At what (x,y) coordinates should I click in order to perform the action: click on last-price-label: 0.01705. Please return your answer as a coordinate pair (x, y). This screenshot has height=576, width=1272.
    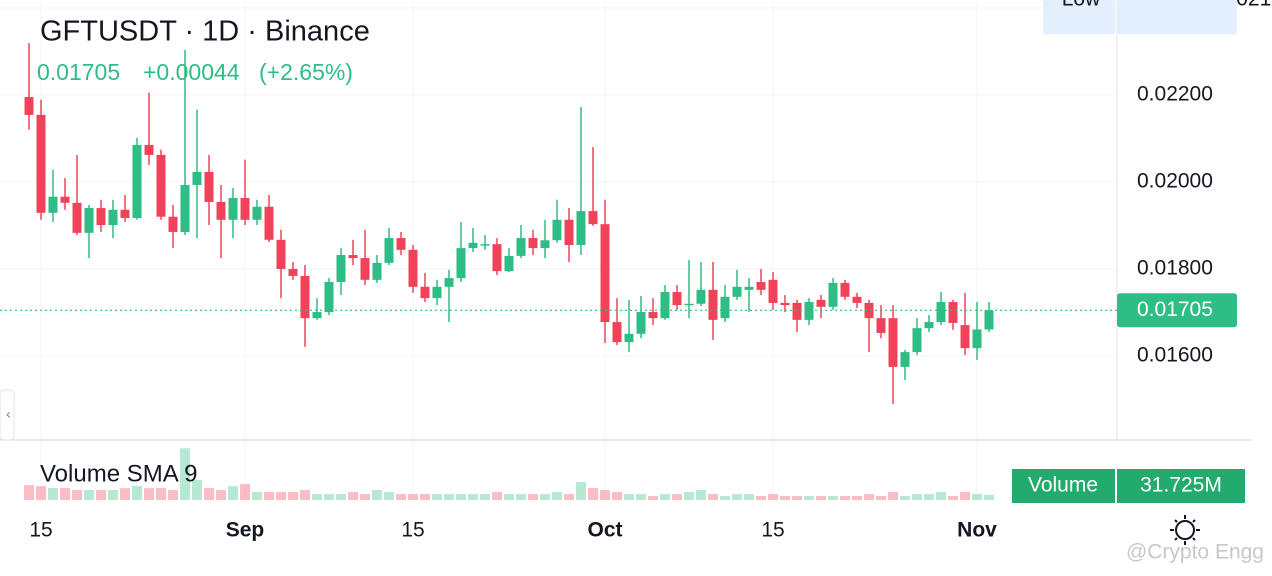
    Looking at the image, I should click on (1175, 309).